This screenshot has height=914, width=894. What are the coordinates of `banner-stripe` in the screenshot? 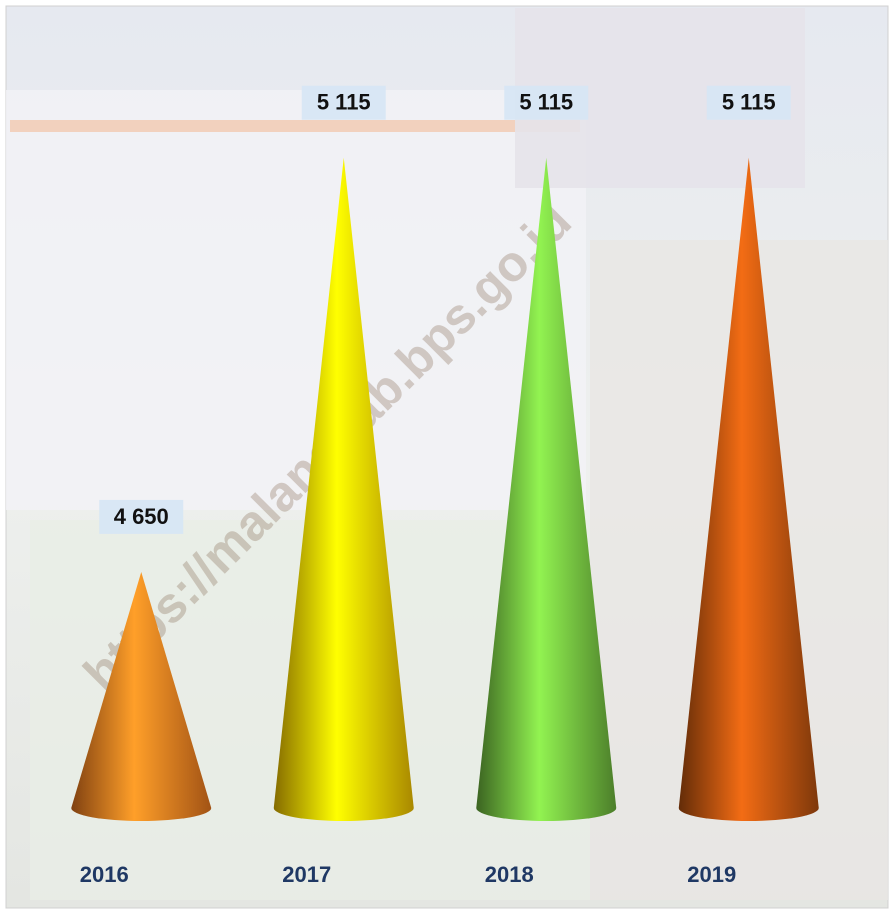 It's located at (295, 126).